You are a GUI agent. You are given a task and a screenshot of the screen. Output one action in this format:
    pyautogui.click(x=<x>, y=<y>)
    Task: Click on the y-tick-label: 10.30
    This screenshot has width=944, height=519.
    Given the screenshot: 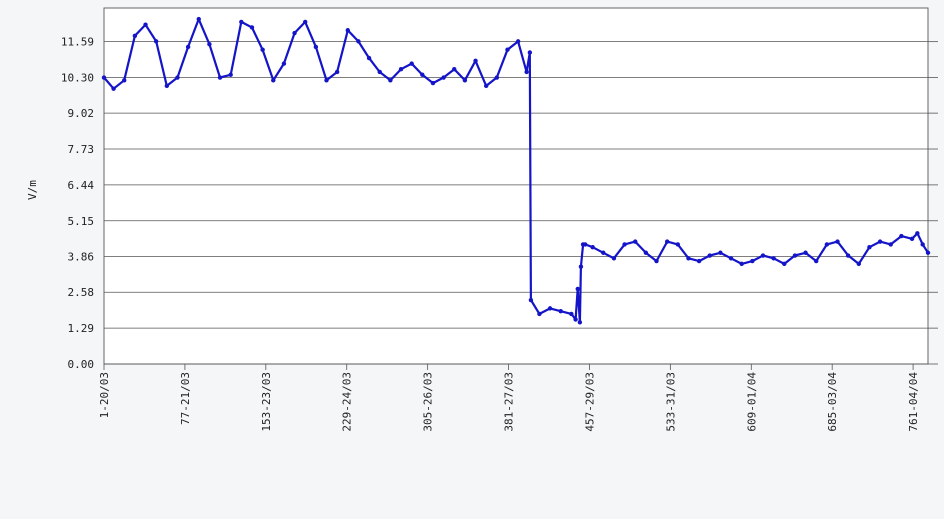 What is the action you would take?
    pyautogui.click(x=77, y=78)
    